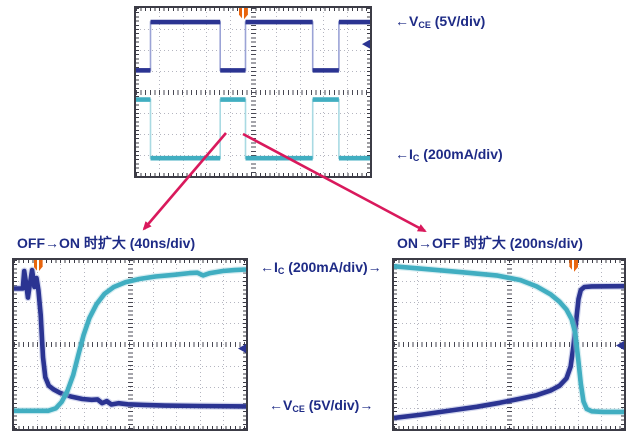 The width and height of the screenshot is (640, 440). I want to click on turn-off-title: ON→OFF 时扩大 (200ns/div), so click(490, 243).